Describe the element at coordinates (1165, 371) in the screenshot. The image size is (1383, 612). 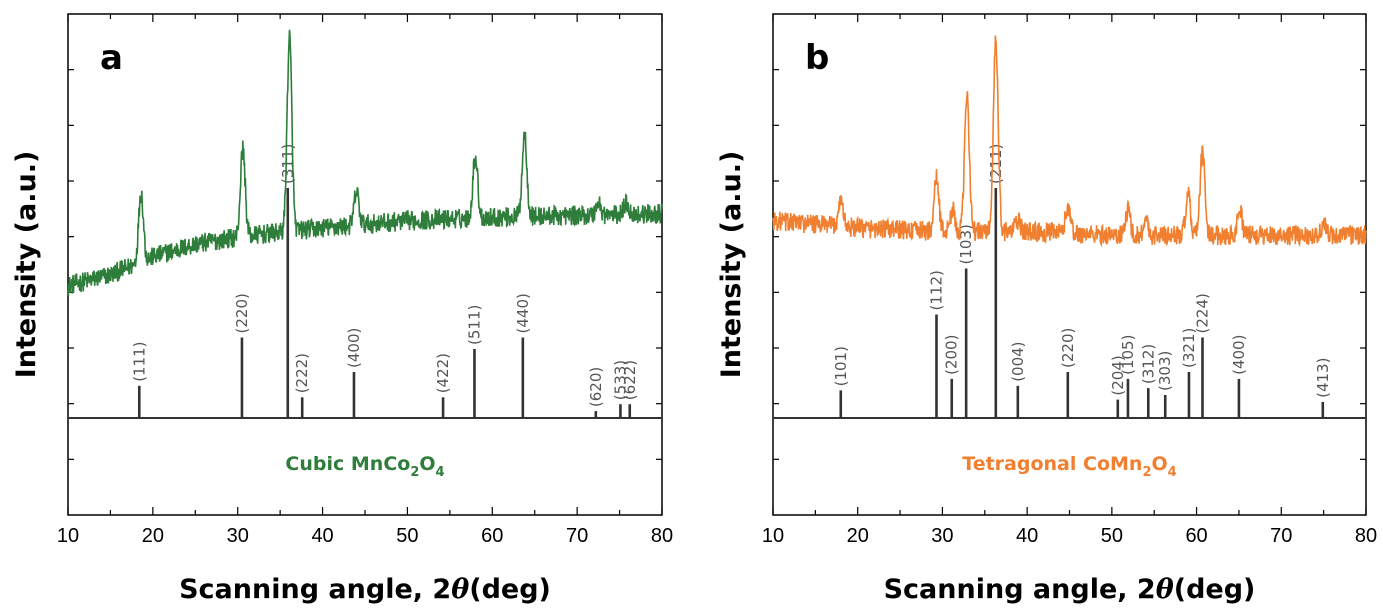
I see `hkl-label: (303)` at that location.